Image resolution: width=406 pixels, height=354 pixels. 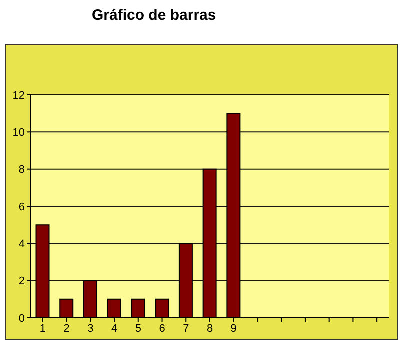 What do you see at coordinates (21, 318) in the screenshot?
I see `y-tick-label: 0` at bounding box center [21, 318].